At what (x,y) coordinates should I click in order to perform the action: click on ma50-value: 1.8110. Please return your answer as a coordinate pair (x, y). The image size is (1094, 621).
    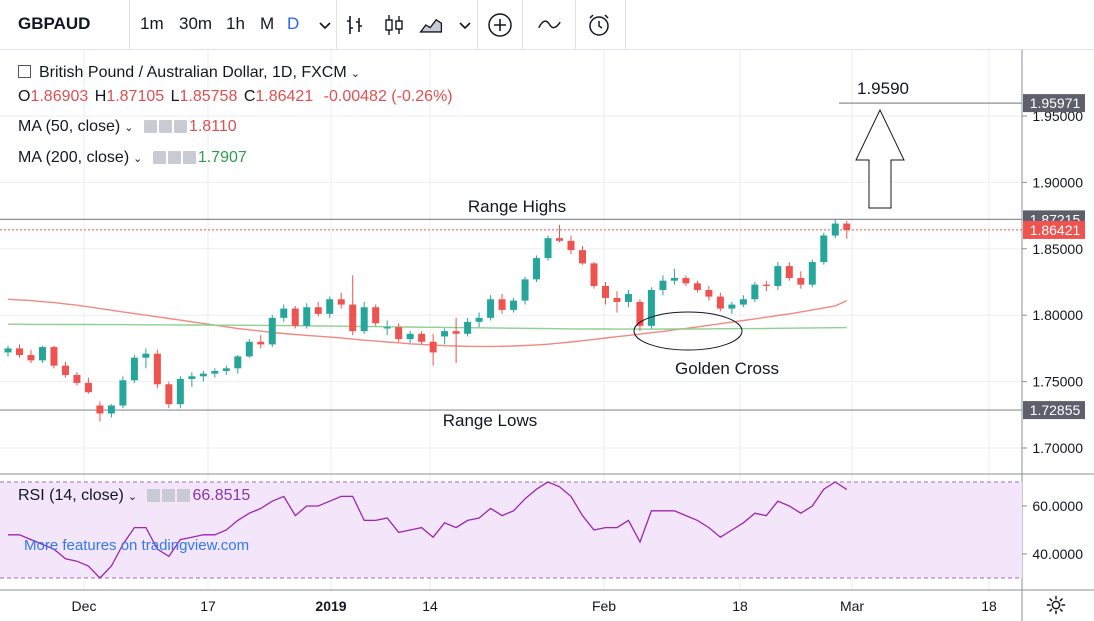
    Looking at the image, I should click on (212, 127).